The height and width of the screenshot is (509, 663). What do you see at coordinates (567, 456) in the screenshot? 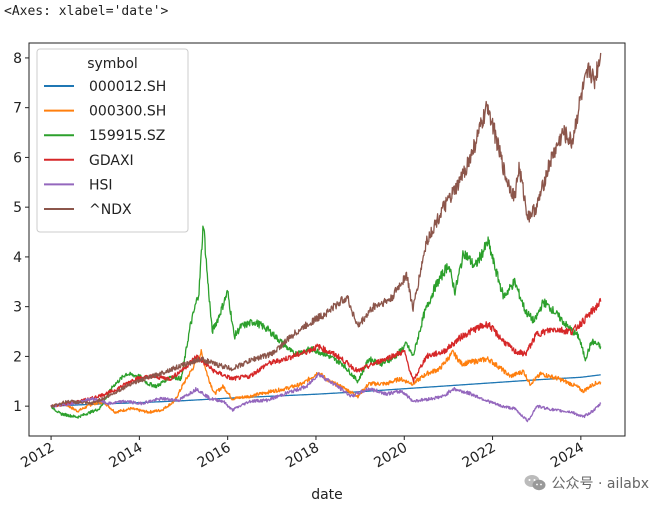
I see `x-tick-label: 2024` at bounding box center [567, 456].